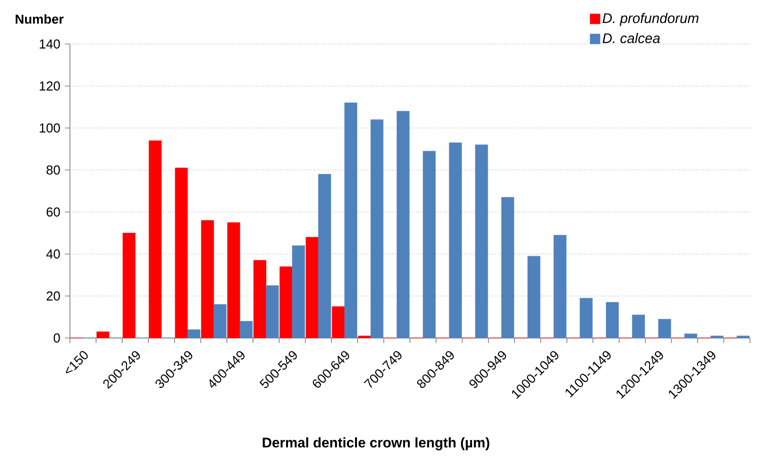 The height and width of the screenshot is (467, 768). Describe the element at coordinates (50, 44) in the screenshot. I see `y-tick-label: 140` at that location.